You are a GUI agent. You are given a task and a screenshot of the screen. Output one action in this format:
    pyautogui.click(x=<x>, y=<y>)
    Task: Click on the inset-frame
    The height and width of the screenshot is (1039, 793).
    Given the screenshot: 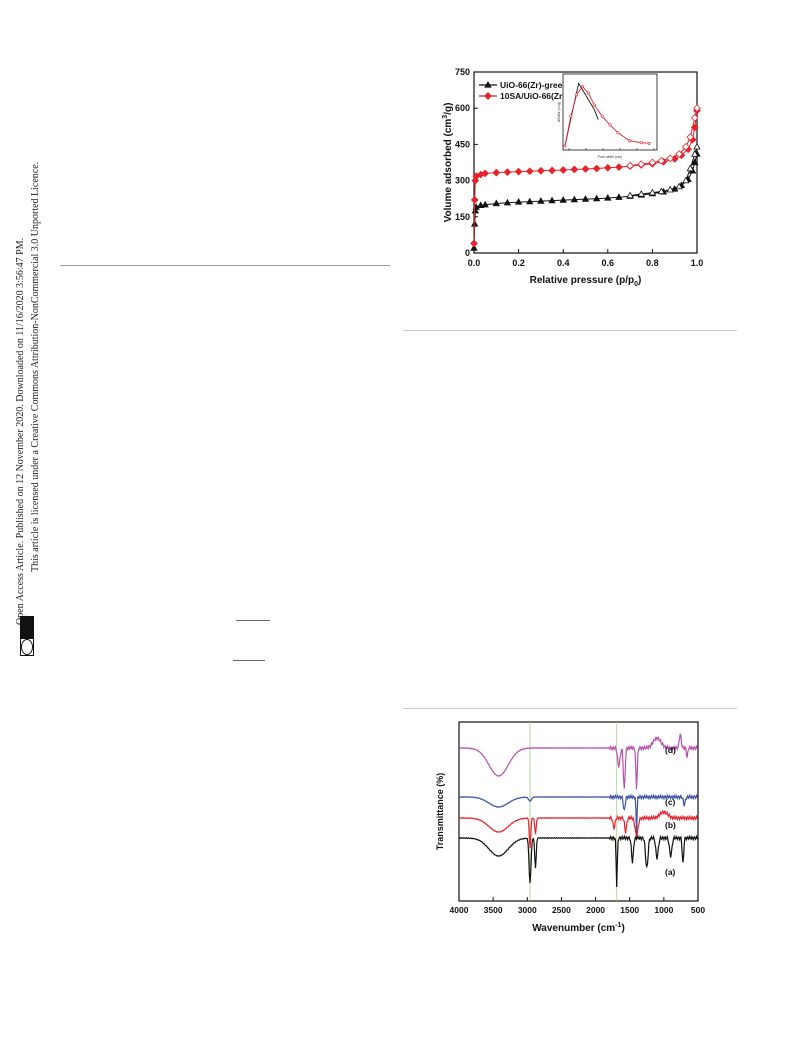 What is the action you would take?
    pyautogui.click(x=610, y=112)
    